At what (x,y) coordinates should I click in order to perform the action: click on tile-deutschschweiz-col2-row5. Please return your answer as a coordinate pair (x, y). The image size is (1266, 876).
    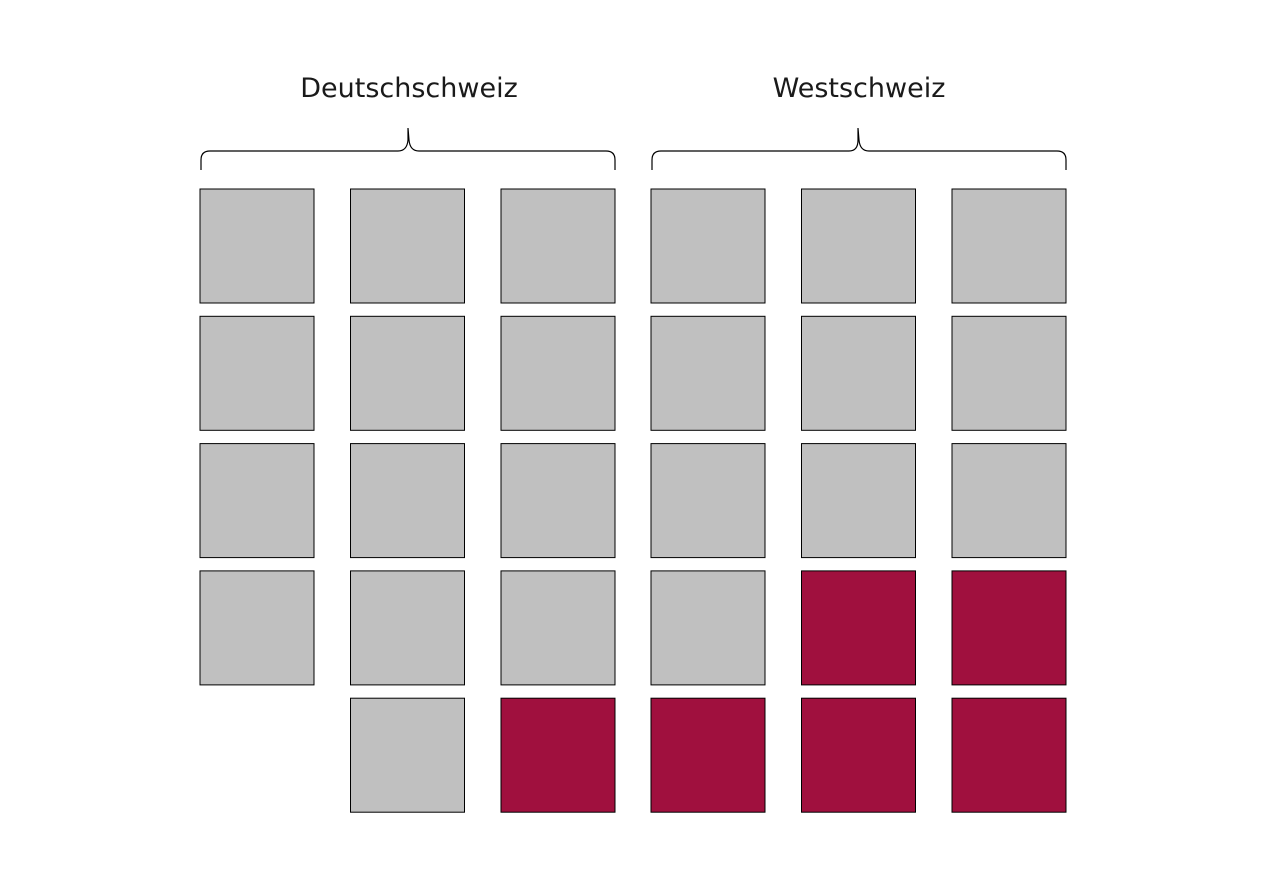
    Looking at the image, I should click on (407, 755).